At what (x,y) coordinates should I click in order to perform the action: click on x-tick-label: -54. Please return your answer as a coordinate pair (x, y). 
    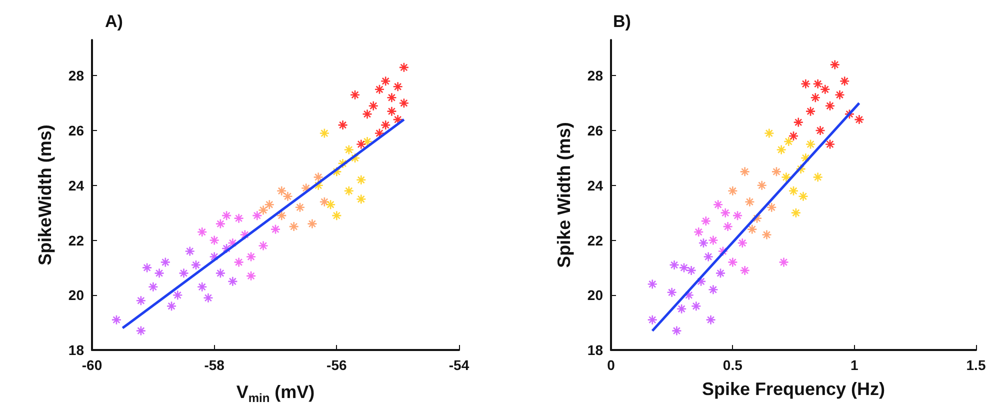
    Looking at the image, I should click on (459, 365).